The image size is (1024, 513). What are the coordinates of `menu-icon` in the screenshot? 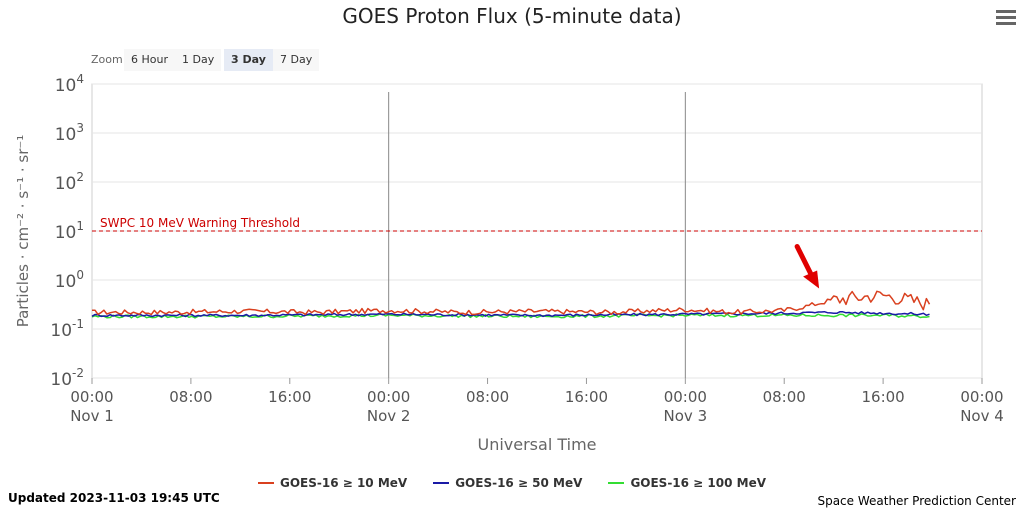 It's located at (1006, 18).